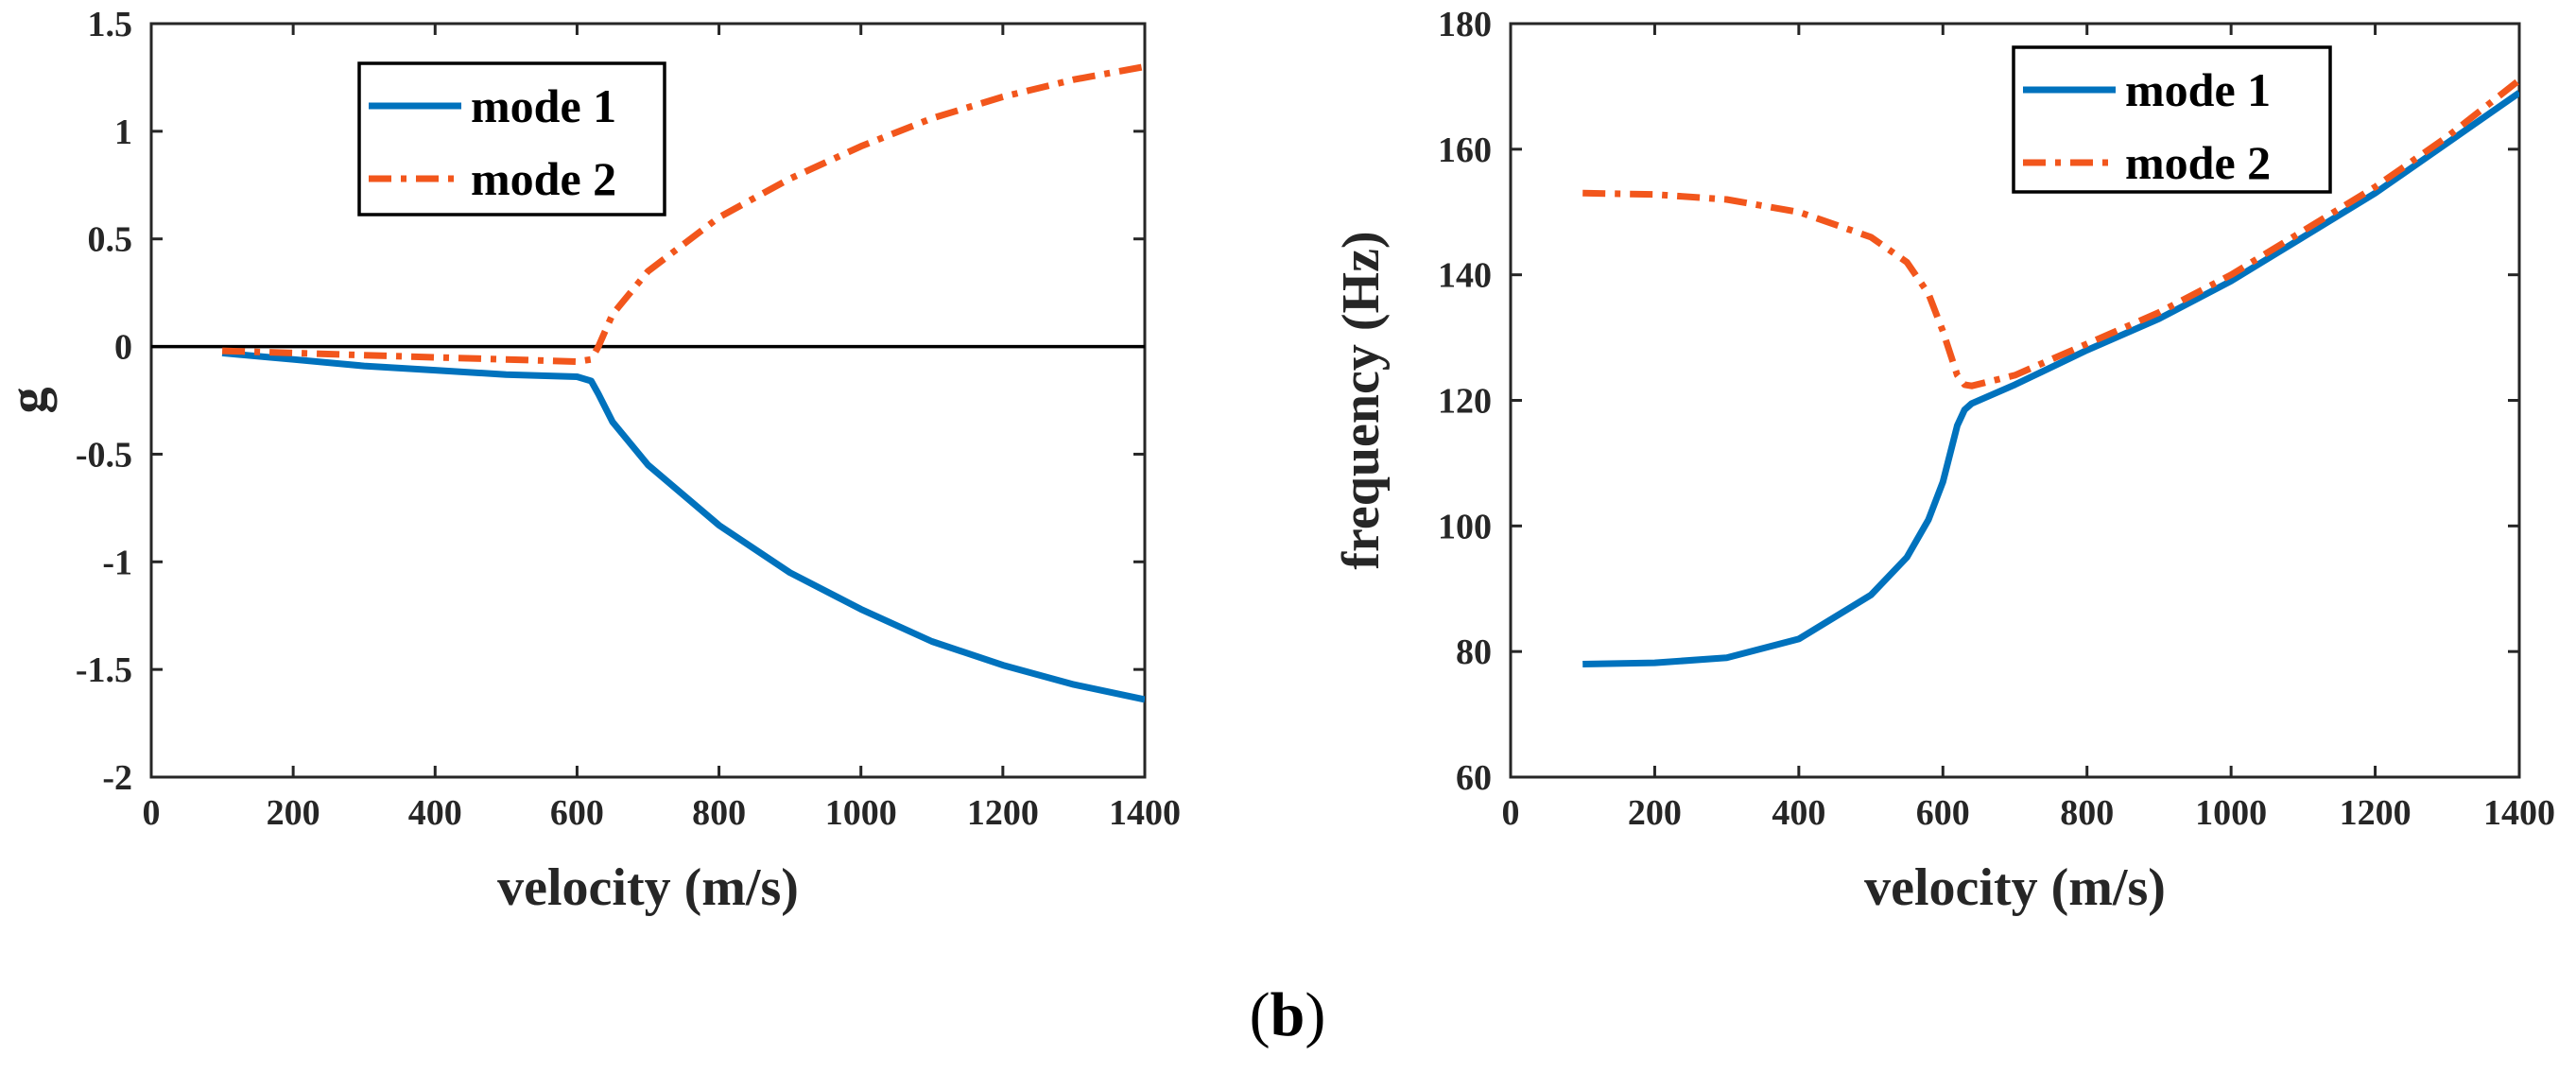 The image size is (2576, 1073). What do you see at coordinates (1465, 276) in the screenshot?
I see `right-ytick-label: 140` at bounding box center [1465, 276].